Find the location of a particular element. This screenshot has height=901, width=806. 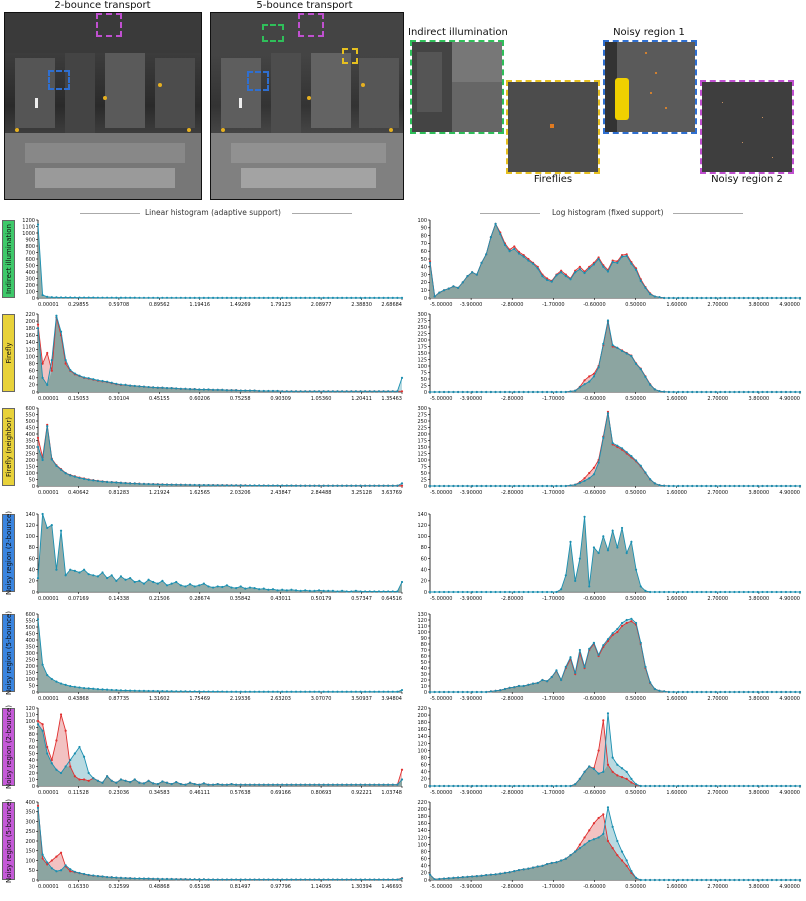

y-tick-label: 150 is located at coordinates (30, 673).